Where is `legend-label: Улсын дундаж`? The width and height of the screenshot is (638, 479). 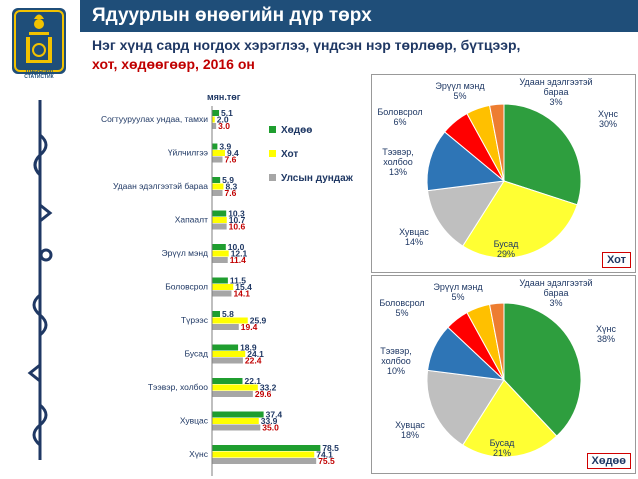
legend-label: Улсын дундаж is located at coordinates (317, 178).